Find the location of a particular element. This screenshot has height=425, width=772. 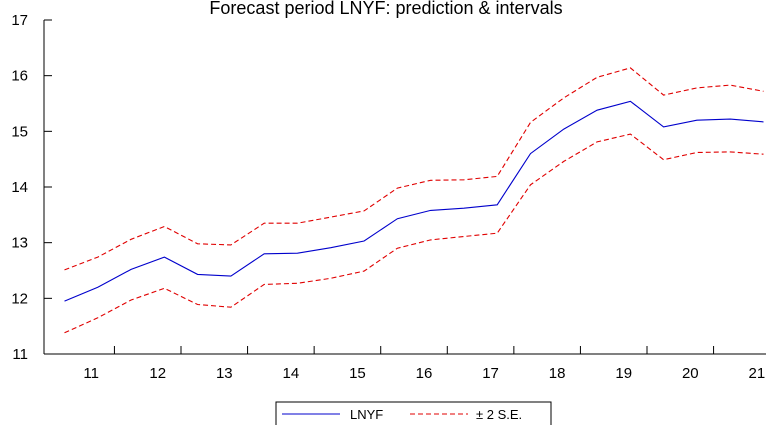

x-tick-label: 15 is located at coordinates (357, 373).